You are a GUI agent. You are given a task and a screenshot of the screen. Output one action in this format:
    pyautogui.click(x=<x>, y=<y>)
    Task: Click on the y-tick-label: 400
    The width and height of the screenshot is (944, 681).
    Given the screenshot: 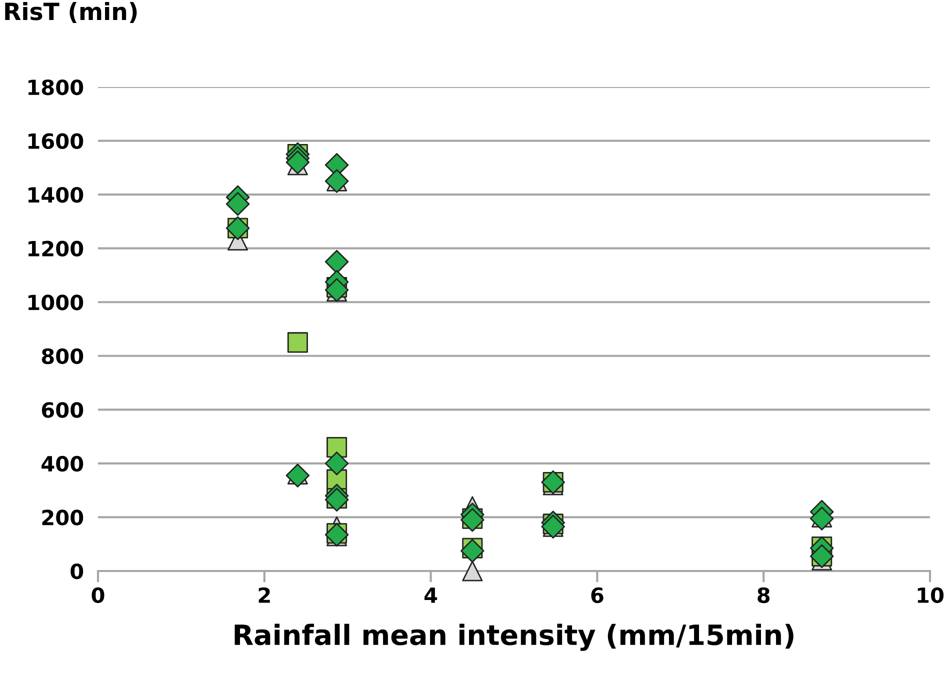 What is the action you would take?
    pyautogui.click(x=63, y=464)
    